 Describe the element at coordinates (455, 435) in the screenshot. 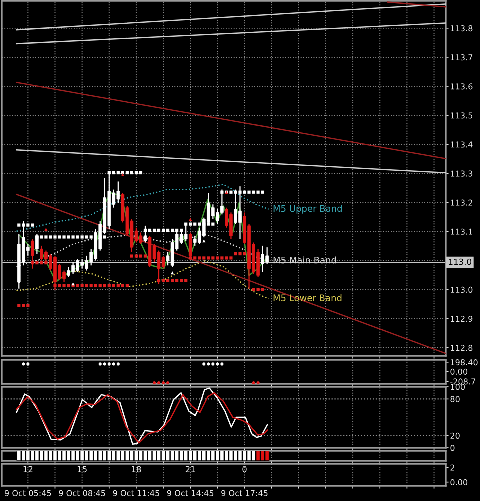

I see `y-tick-label: 20` at that location.